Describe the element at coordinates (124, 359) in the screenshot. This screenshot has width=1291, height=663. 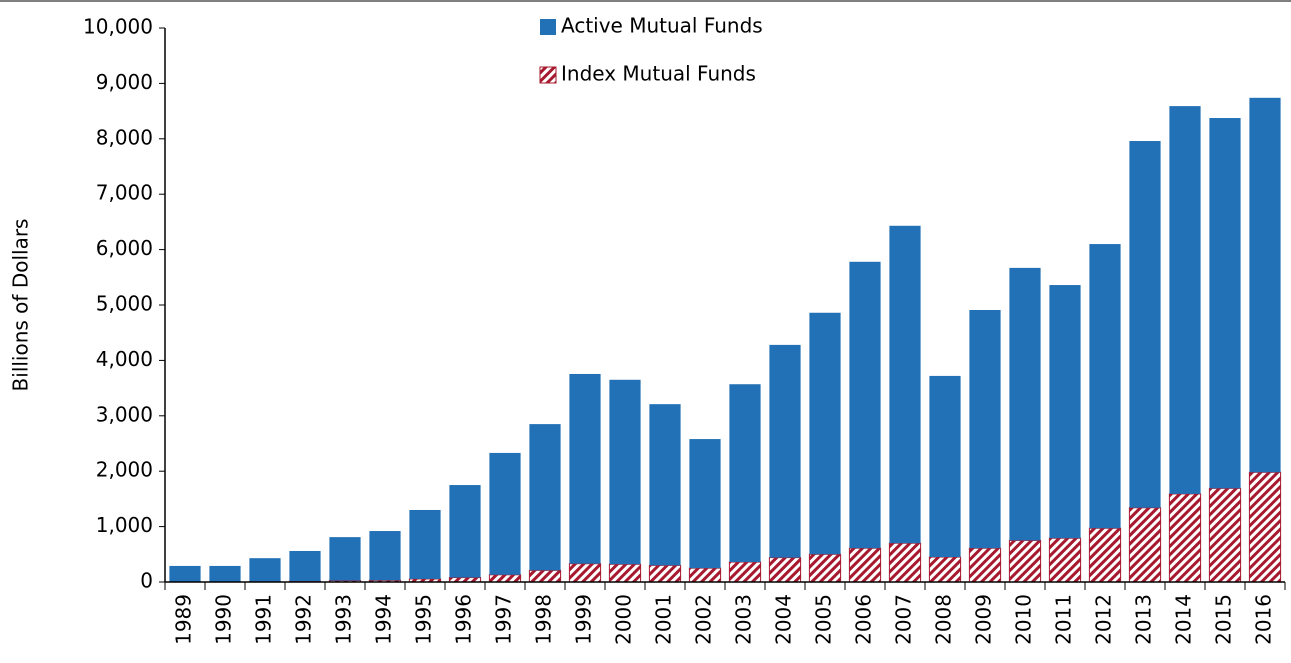
I see `y-tick-label: 4,000` at that location.